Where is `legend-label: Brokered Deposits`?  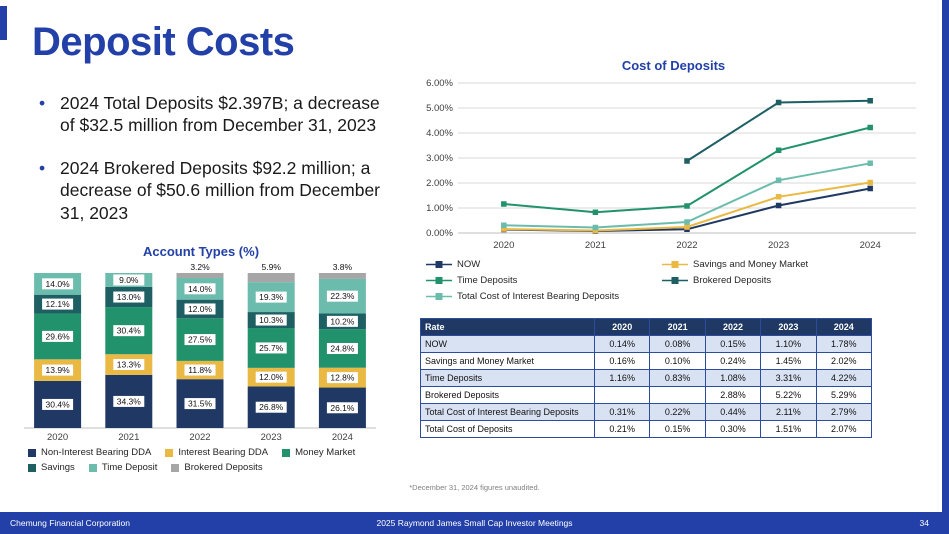 legend-label: Brokered Deposits is located at coordinates (732, 280).